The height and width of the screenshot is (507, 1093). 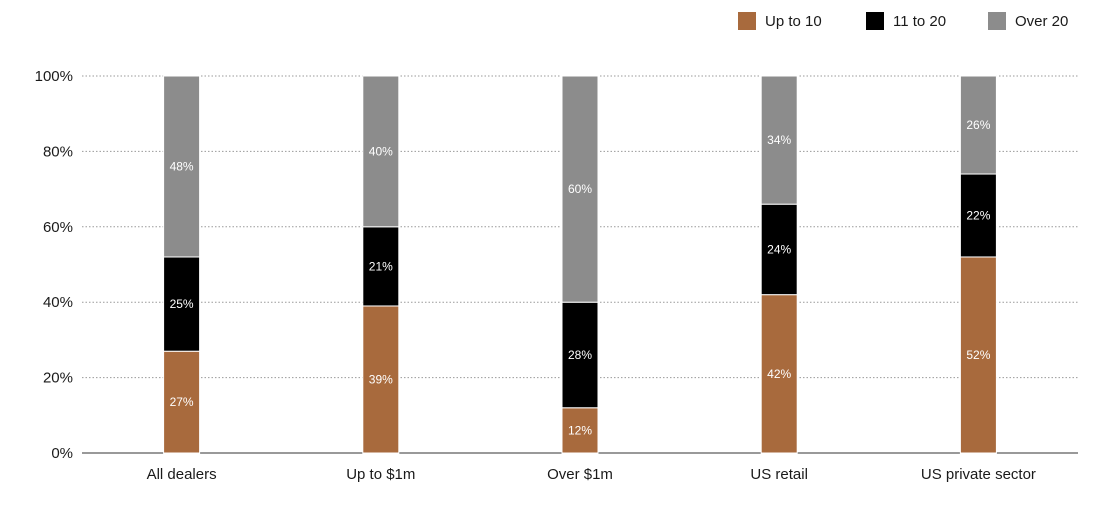 I want to click on bar-stack: 12% 28% 60%, so click(x=580, y=264).